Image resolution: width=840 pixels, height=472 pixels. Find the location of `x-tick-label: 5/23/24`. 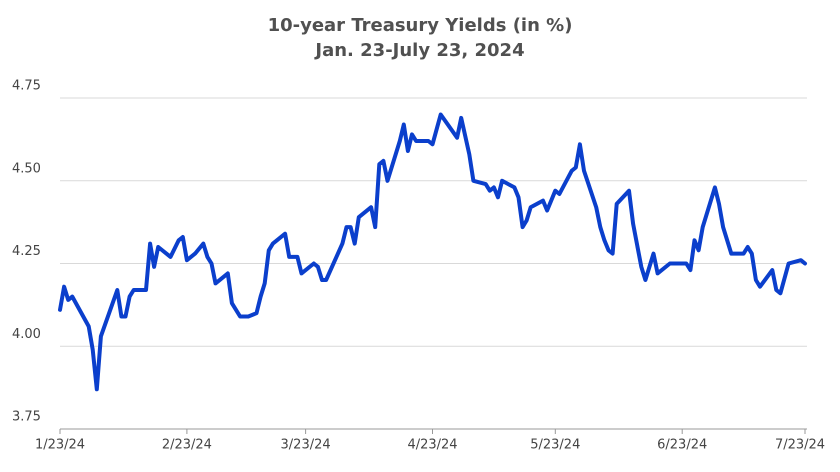

x-tick-label: 5/23/24 is located at coordinates (555, 445).